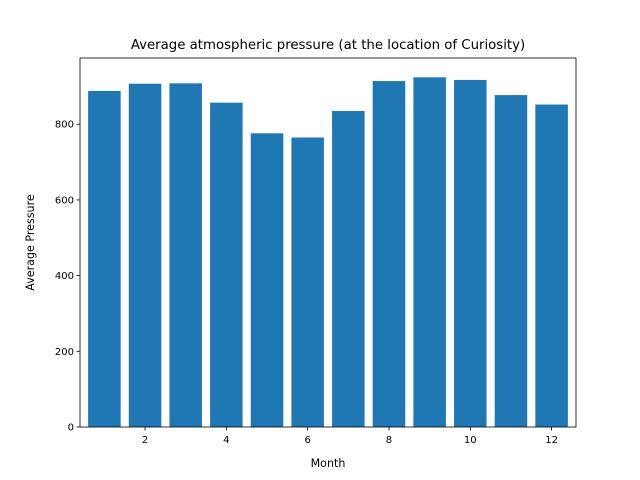  I want to click on y-axis-label: Average Pressure, so click(30, 242).